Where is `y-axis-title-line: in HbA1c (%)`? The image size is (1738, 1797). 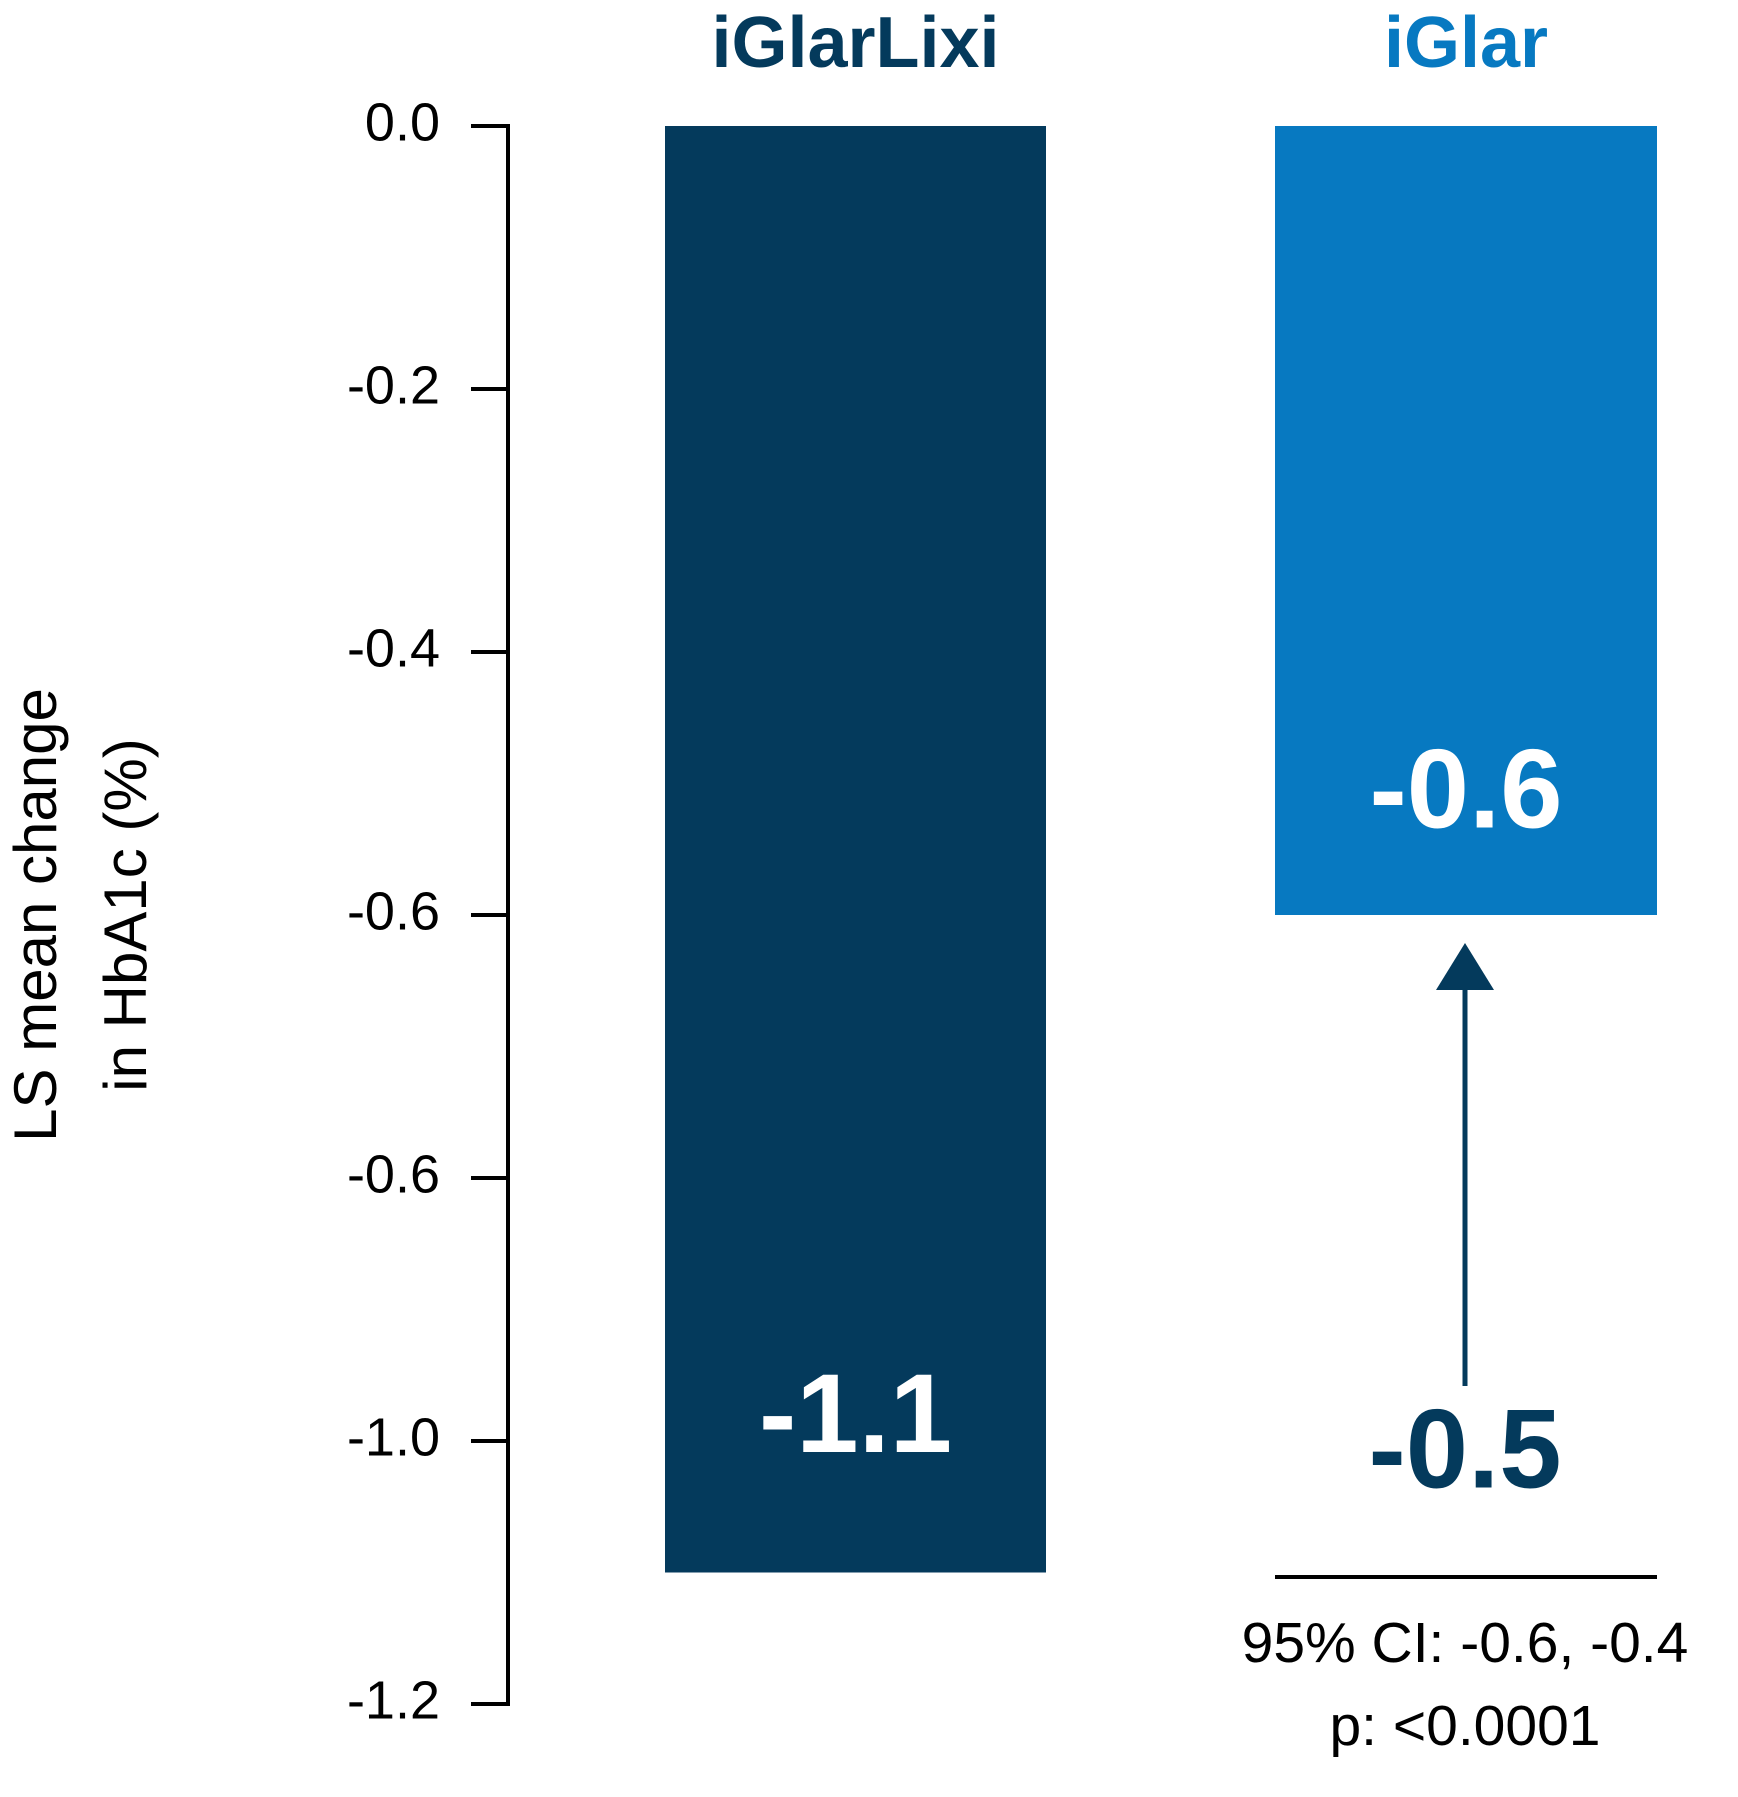 y-axis-title-line: in HbA1c (%) is located at coordinates (125, 914).